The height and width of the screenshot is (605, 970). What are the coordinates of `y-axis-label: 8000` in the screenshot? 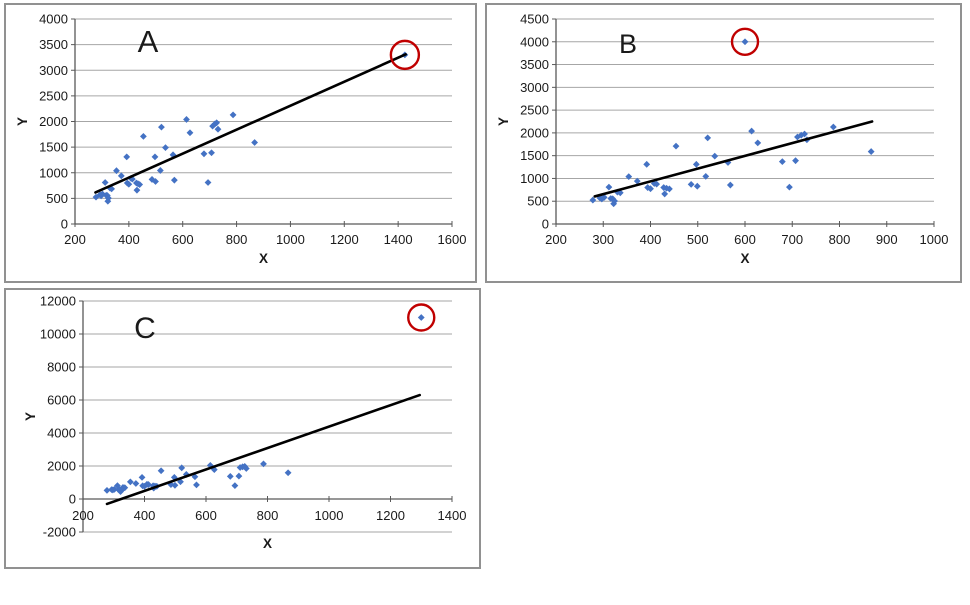 It's located at (61, 367).